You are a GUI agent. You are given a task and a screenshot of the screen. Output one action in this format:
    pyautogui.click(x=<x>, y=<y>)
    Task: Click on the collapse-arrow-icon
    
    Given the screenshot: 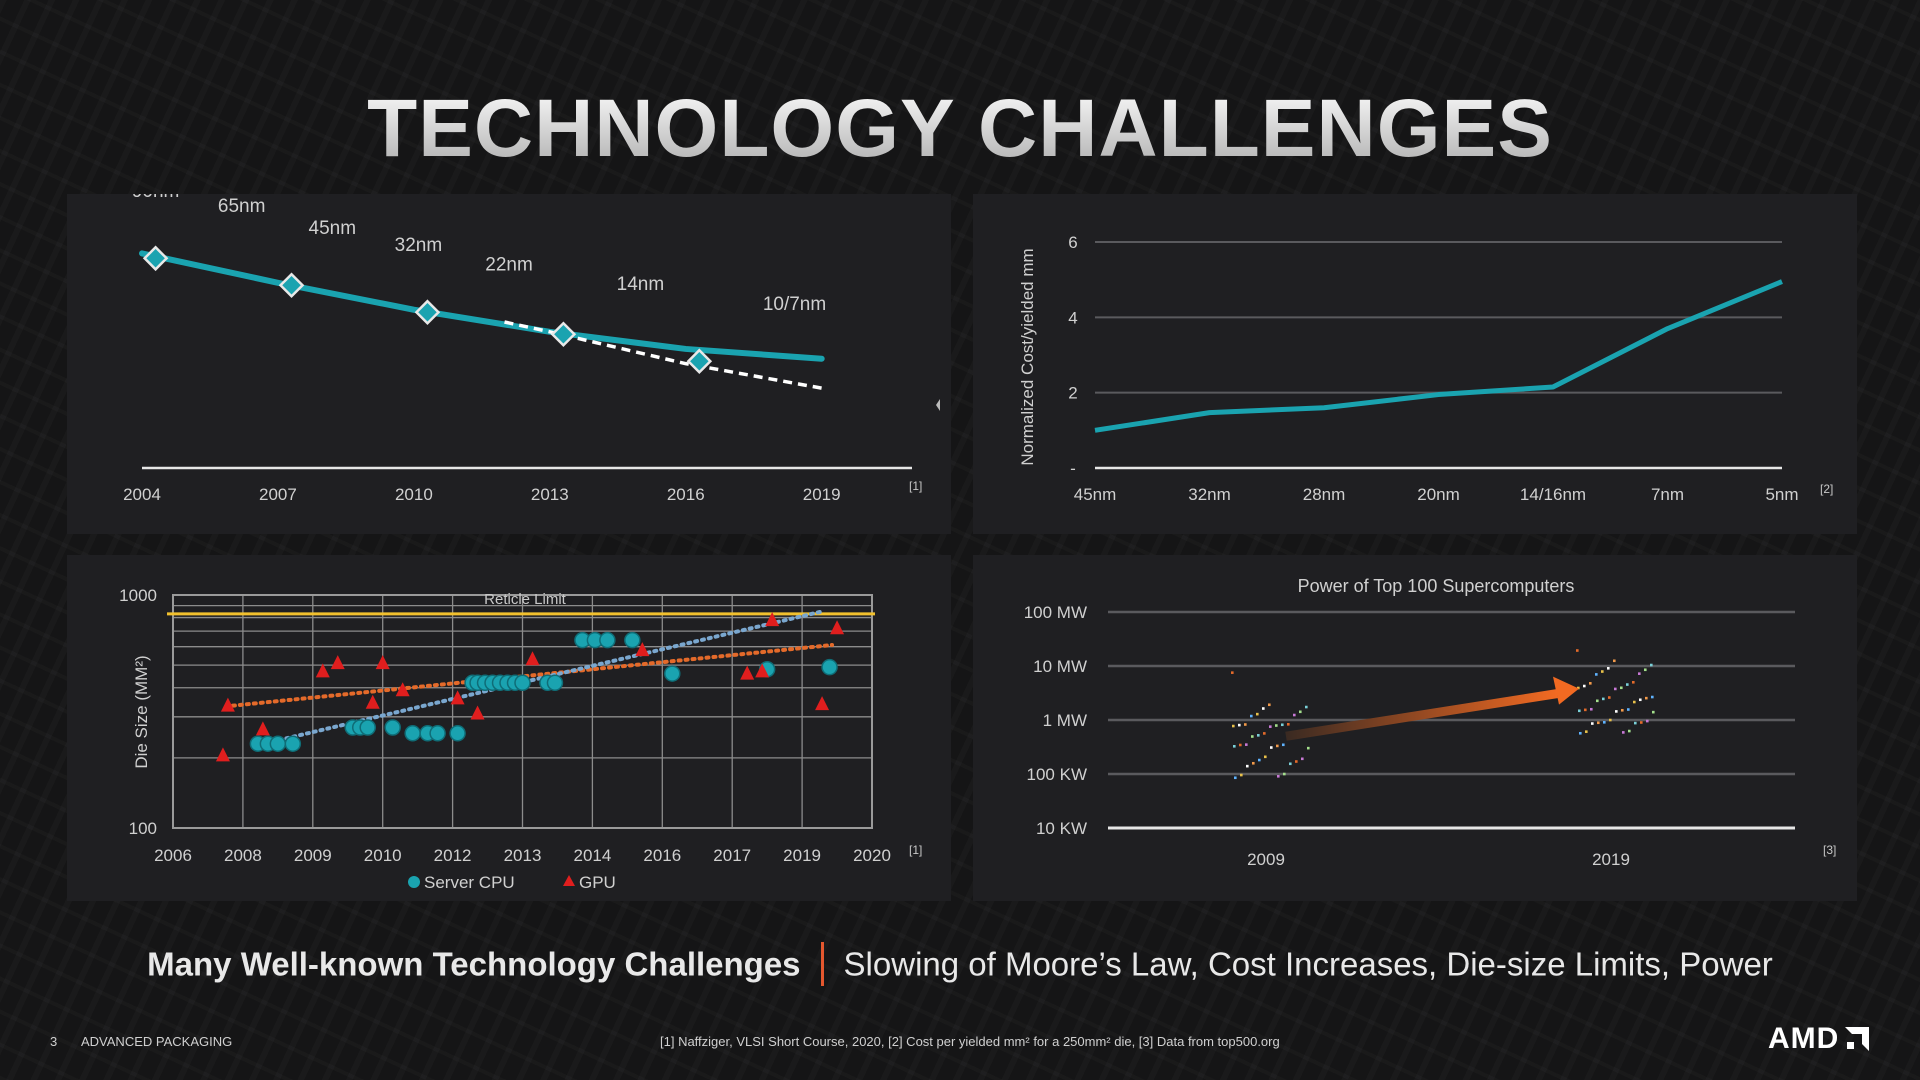 What is the action you would take?
    pyautogui.click(x=938, y=405)
    